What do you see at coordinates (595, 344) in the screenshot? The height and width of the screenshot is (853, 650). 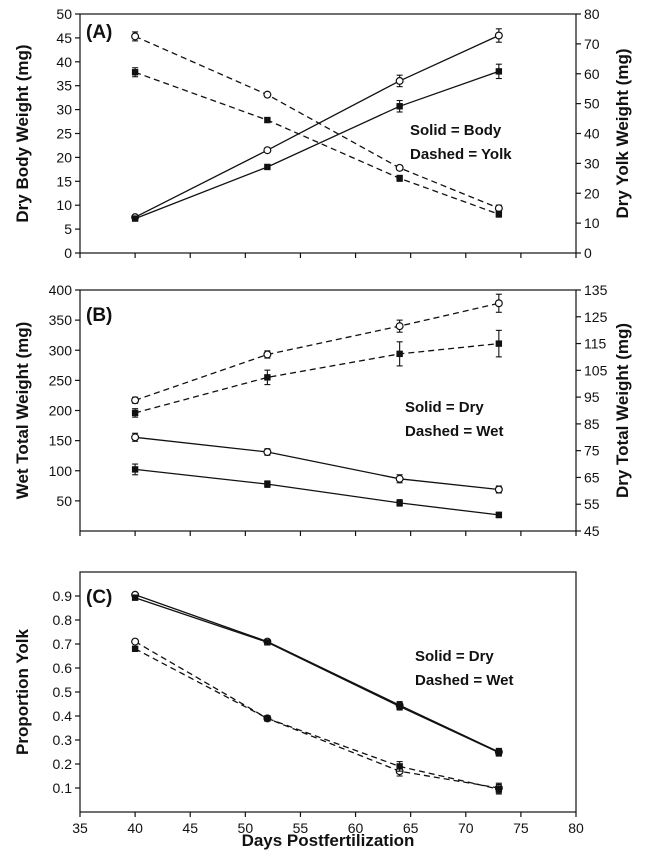 I see `y-right-tick-label: 115` at bounding box center [595, 344].